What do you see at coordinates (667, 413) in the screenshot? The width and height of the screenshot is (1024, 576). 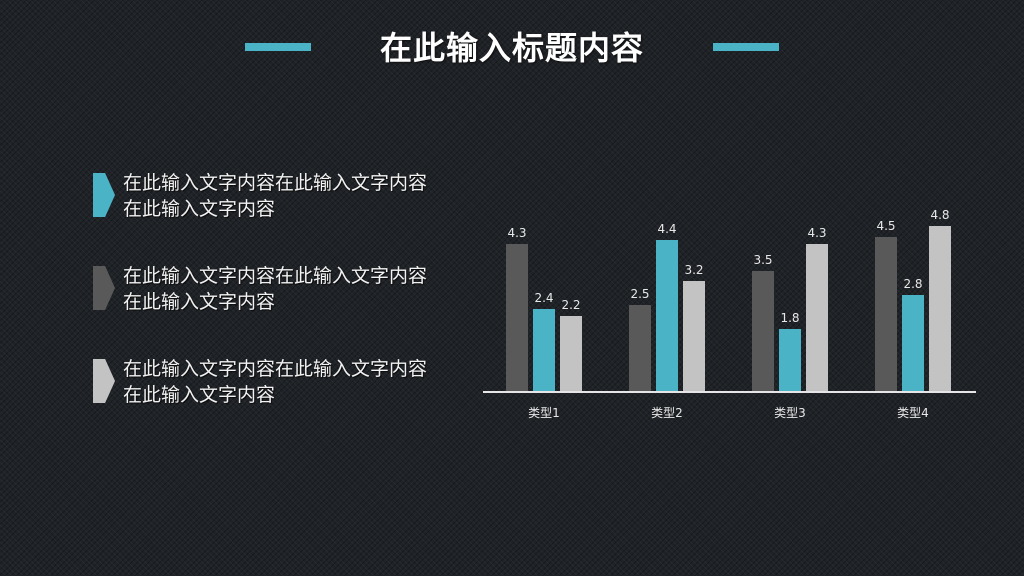 I see `category-label: 类型2` at bounding box center [667, 413].